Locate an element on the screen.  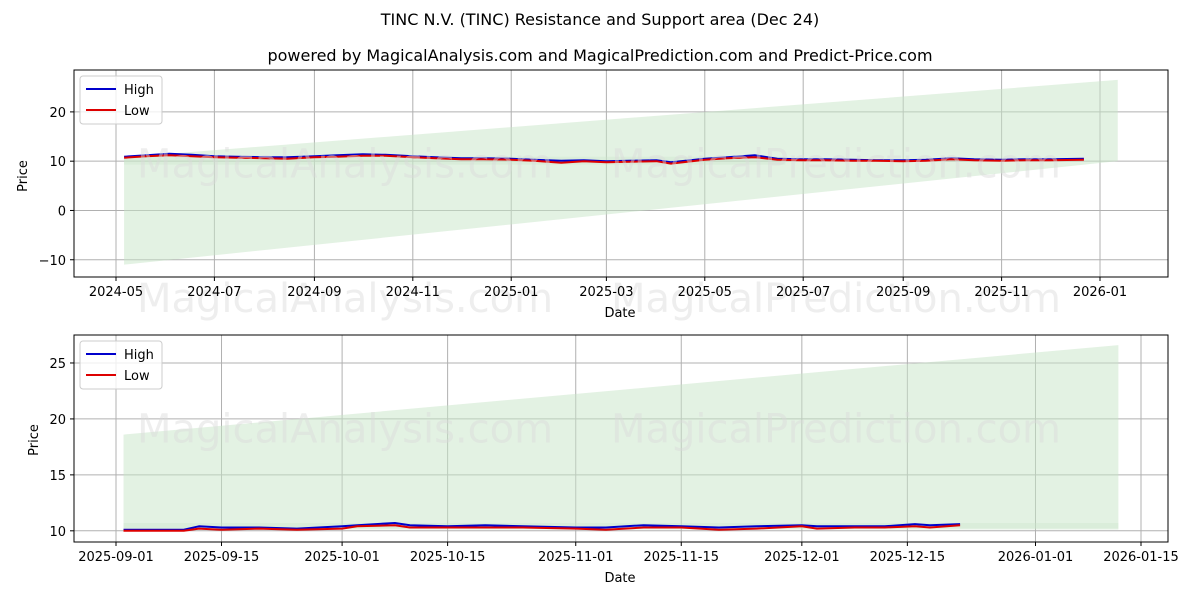
x-tick-label: 2026-01-01 is located at coordinates (1036, 557).